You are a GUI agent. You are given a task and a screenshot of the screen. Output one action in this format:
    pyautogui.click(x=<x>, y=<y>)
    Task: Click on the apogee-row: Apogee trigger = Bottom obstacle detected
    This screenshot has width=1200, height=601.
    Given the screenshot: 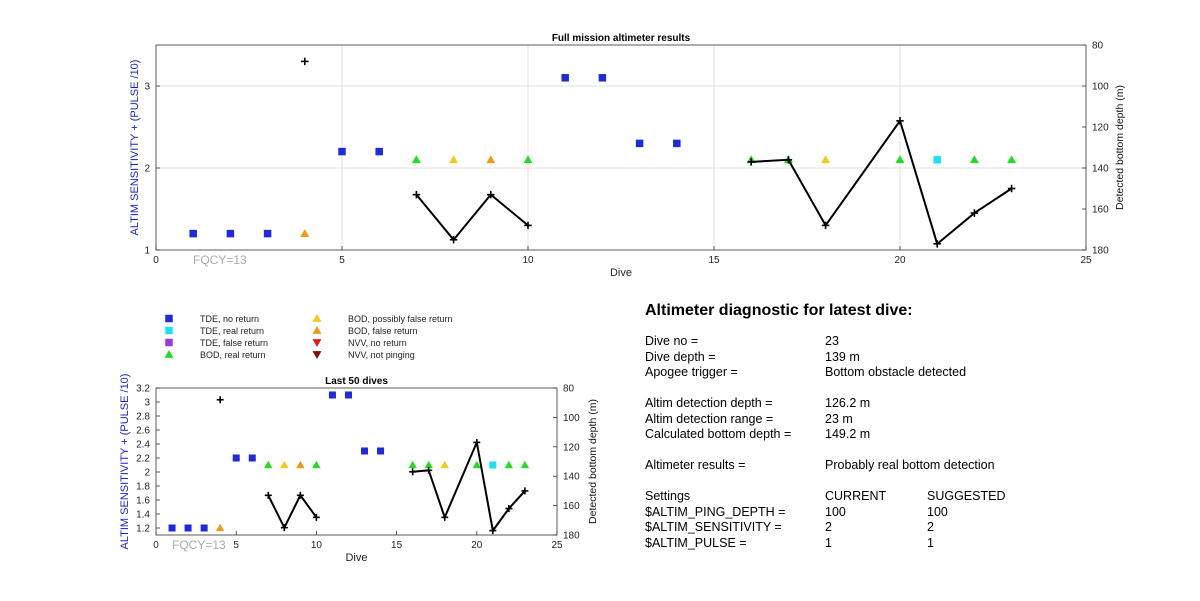 What is the action you would take?
    pyautogui.click(x=855, y=373)
    